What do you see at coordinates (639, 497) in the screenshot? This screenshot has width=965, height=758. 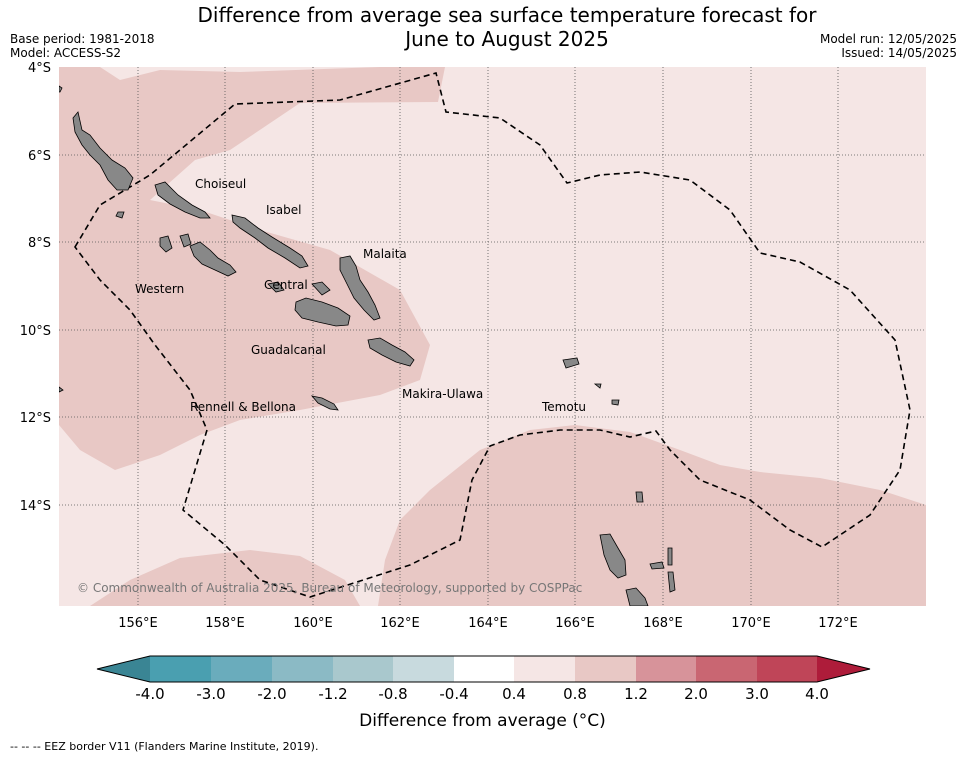 I see `banks-islands` at bounding box center [639, 497].